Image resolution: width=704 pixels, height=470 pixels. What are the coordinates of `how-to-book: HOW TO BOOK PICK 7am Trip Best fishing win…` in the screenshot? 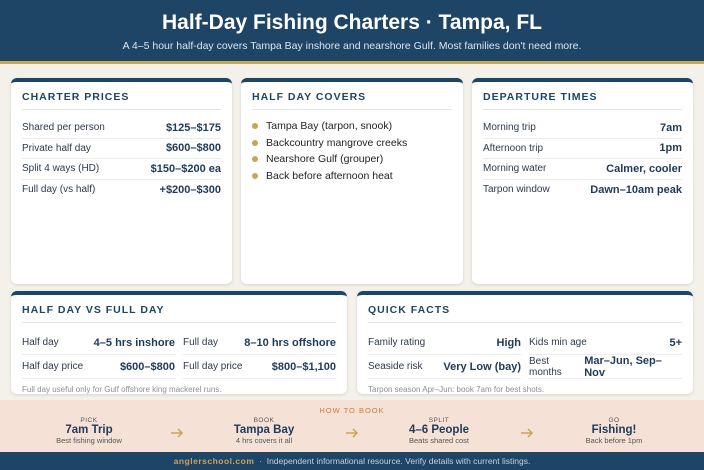 It's located at (352, 426).